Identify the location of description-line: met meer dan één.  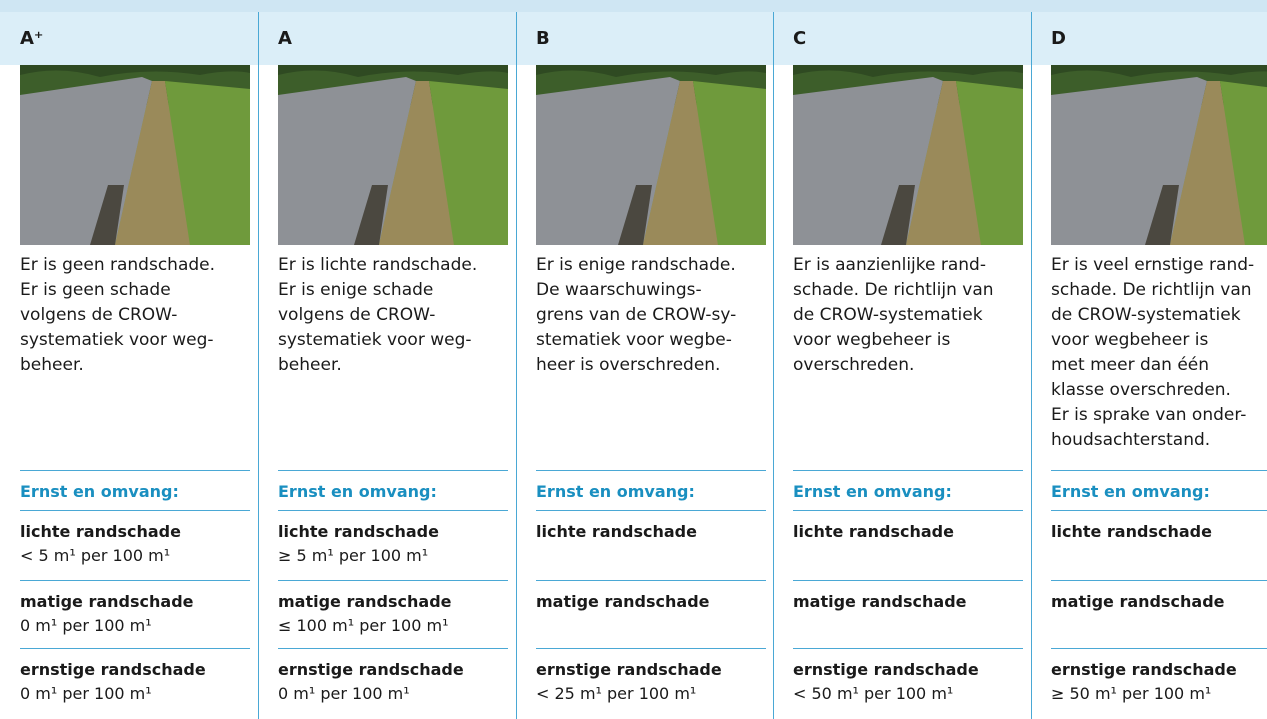
(1130, 365).